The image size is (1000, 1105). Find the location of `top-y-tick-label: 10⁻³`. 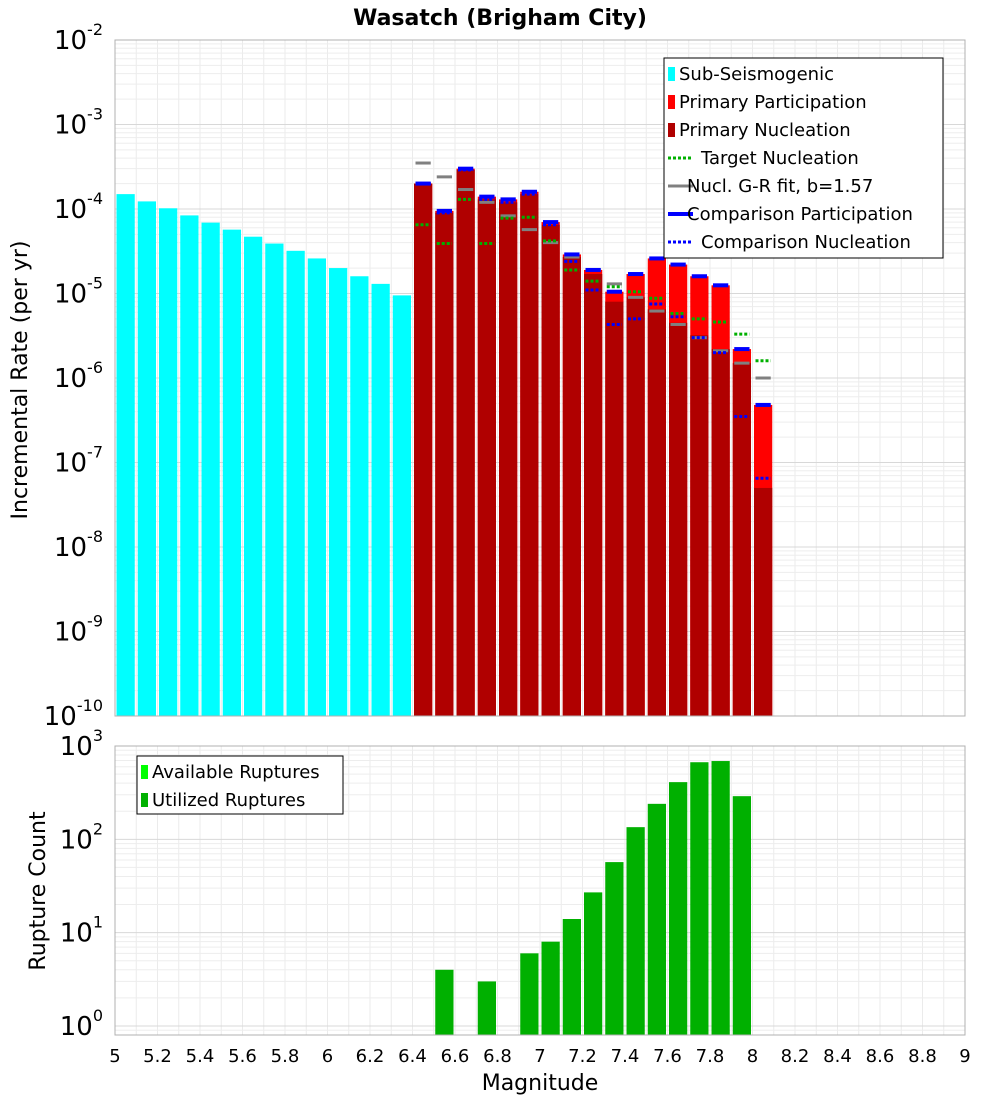

top-y-tick-label: 10⁻³ is located at coordinates (78, 123).